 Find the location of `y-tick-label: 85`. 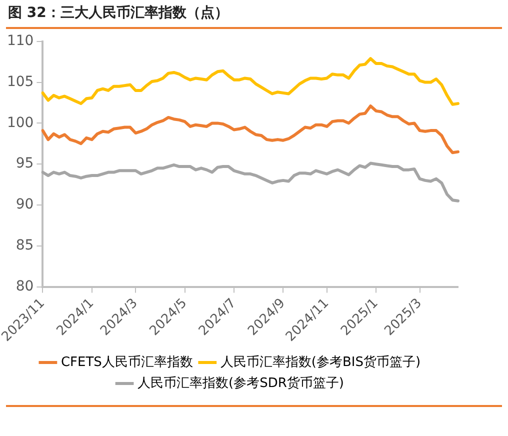

y-tick-label: 85 is located at coordinates (25, 246).